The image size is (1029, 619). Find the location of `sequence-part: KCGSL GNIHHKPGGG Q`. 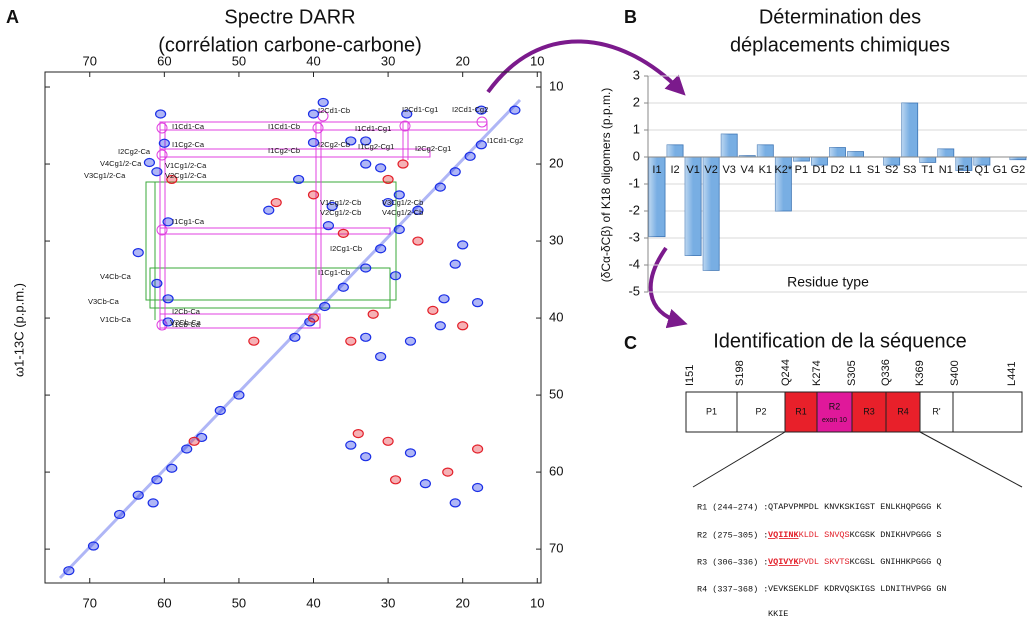

sequence-part: KCGSL GNIHHKPGGG Q is located at coordinates (896, 562).